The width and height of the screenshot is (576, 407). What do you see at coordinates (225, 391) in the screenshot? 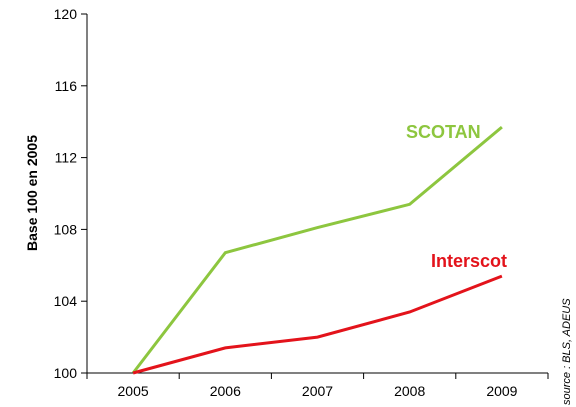
I see `x-tick-label: 2006` at bounding box center [225, 391].